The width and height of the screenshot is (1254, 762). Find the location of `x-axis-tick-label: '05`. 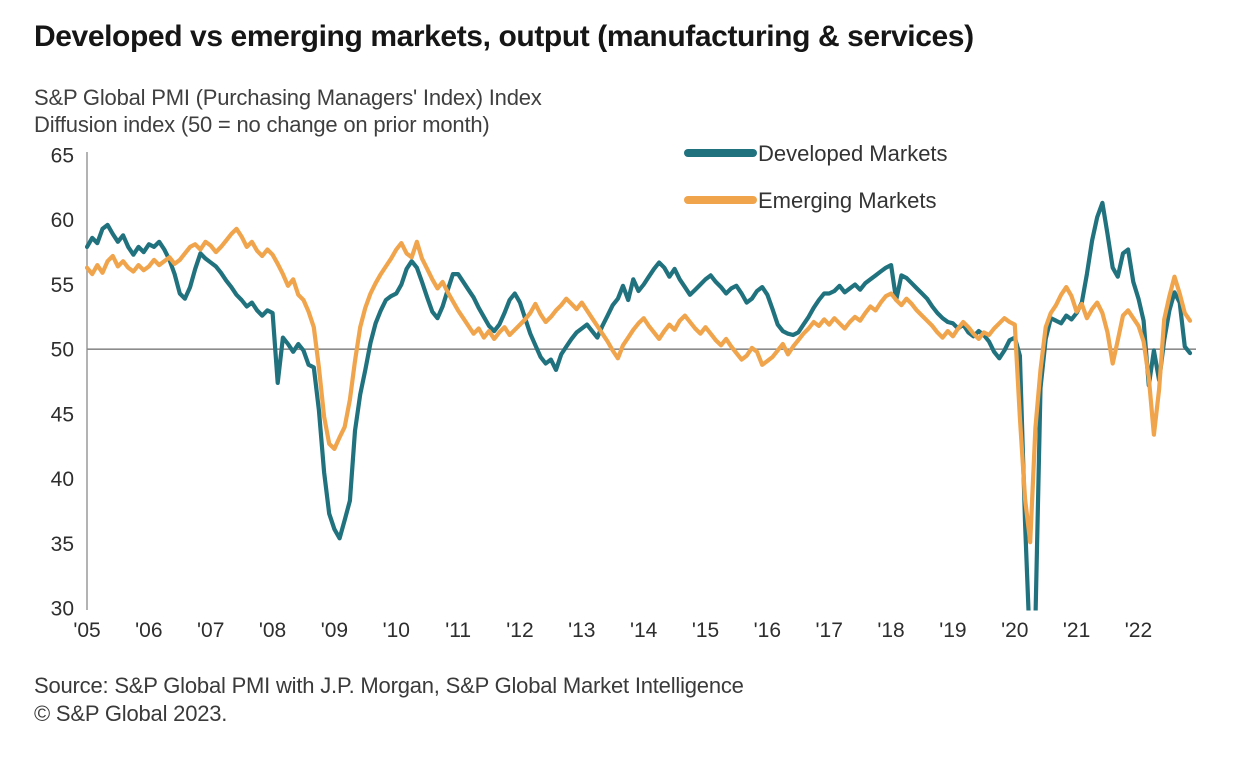

x-axis-tick-label: '05 is located at coordinates (86, 630).